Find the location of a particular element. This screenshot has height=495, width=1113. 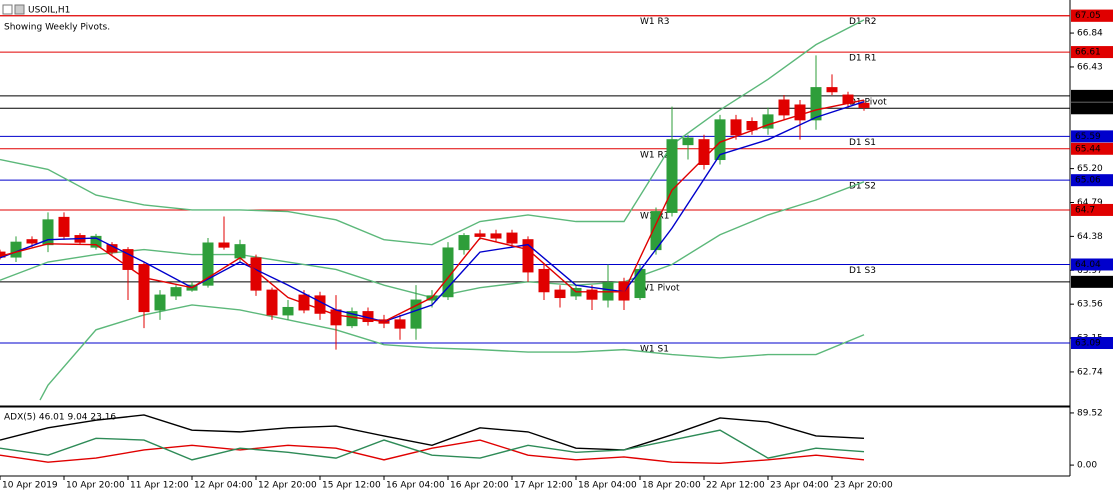

price-tag-label: 66.08 is located at coordinates (1088, 96).